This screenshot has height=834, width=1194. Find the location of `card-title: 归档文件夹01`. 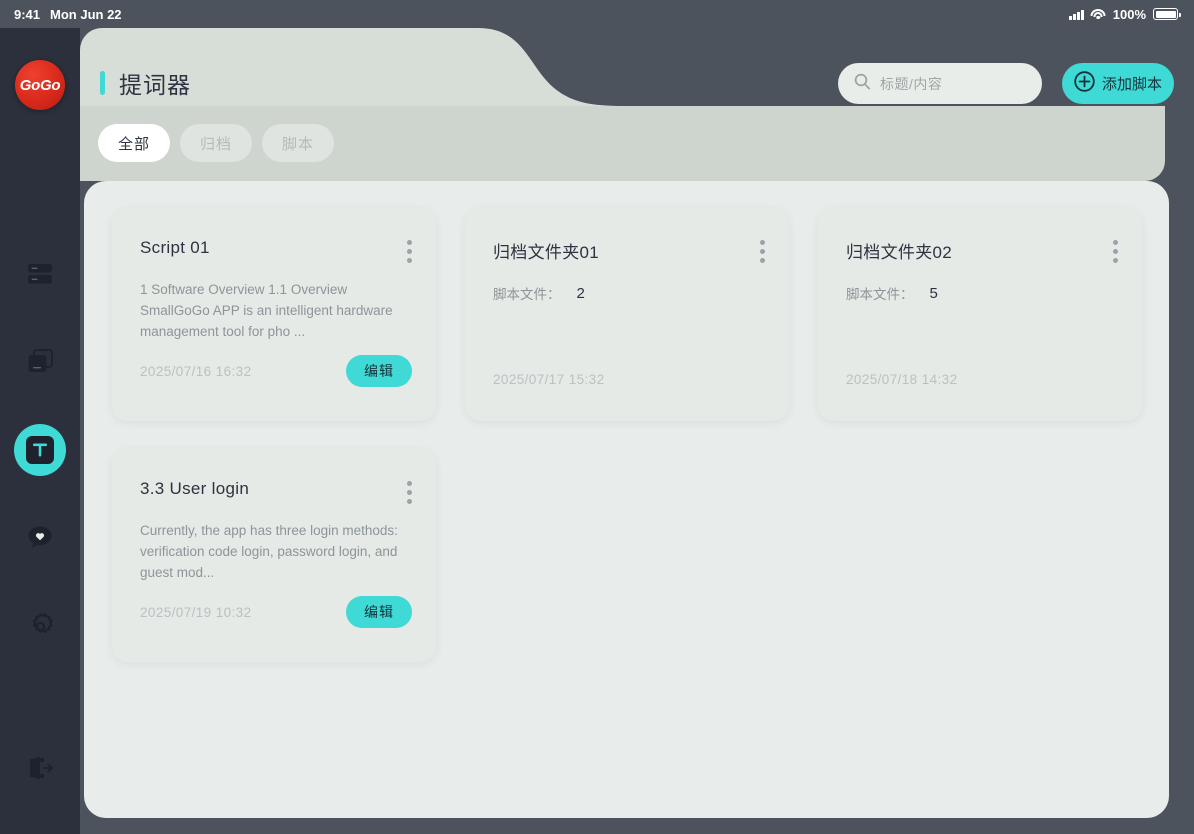

card-title: 归档文件夹01 is located at coordinates (546, 252).